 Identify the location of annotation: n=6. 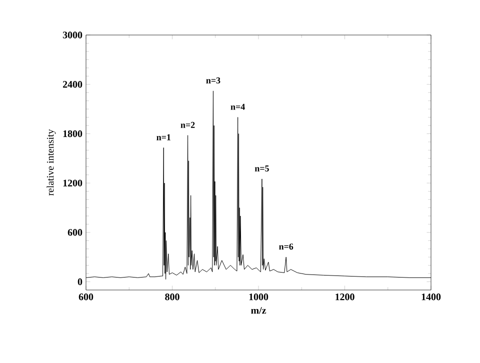
(286, 247).